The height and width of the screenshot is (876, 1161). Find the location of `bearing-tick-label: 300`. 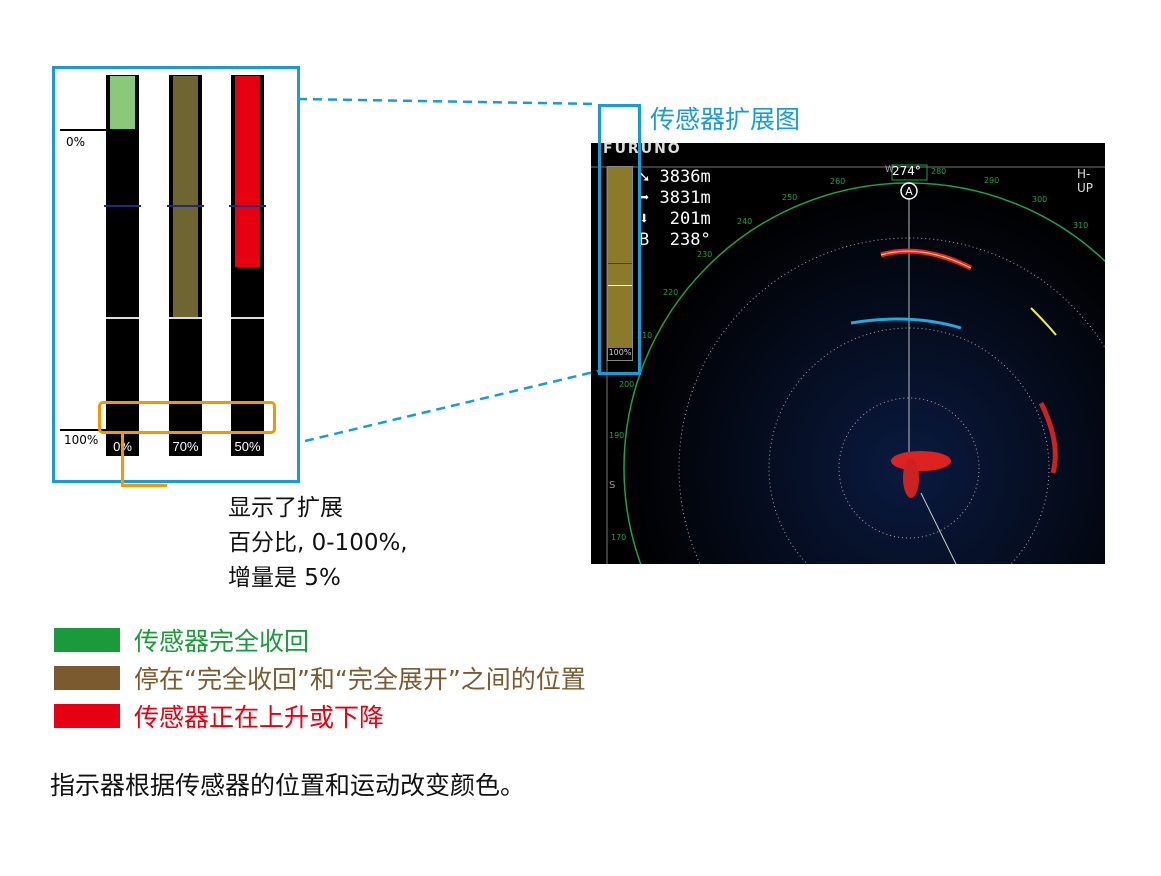

bearing-tick-label: 300 is located at coordinates (1040, 199).